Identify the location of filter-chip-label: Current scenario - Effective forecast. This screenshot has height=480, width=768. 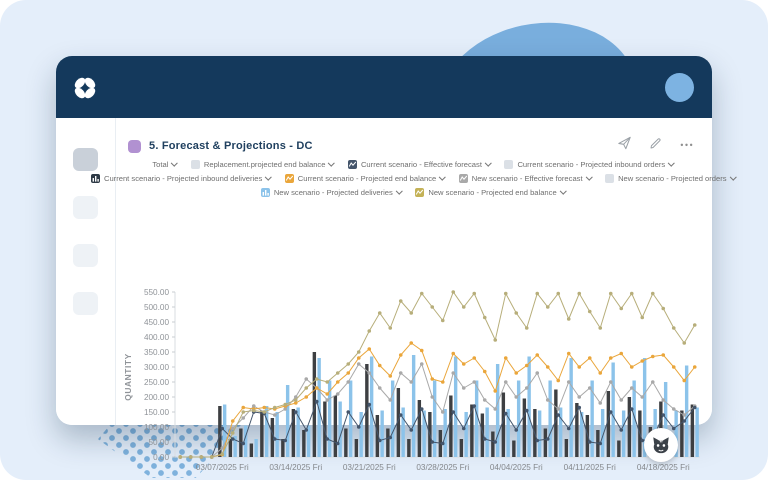
(421, 164).